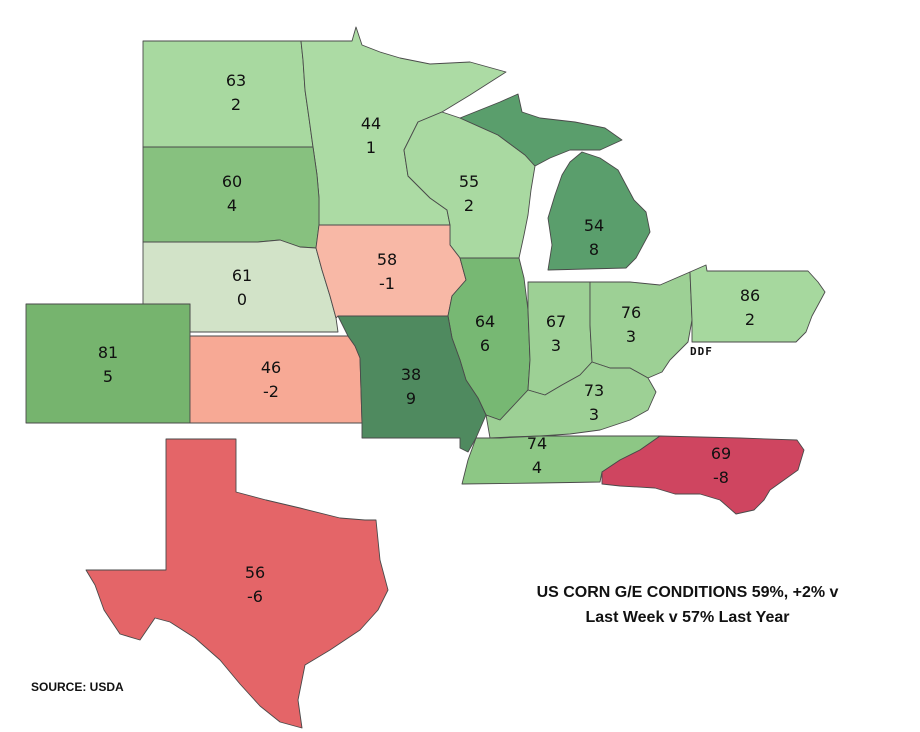 The width and height of the screenshot is (920, 732). Describe the element at coordinates (387, 271) in the screenshot. I see `label-iowa: 58 -1` at that location.